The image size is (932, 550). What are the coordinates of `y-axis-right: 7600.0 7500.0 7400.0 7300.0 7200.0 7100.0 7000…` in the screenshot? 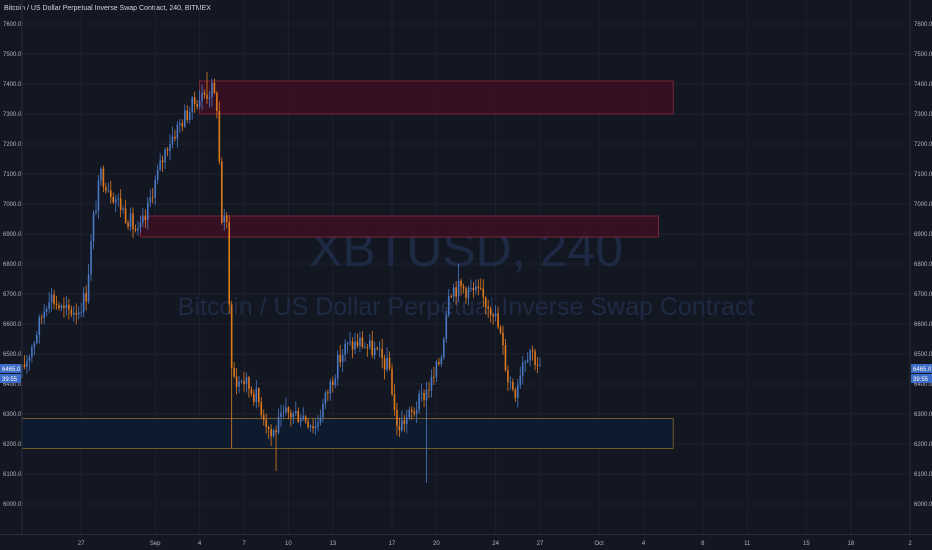 It's located at (923, 265).